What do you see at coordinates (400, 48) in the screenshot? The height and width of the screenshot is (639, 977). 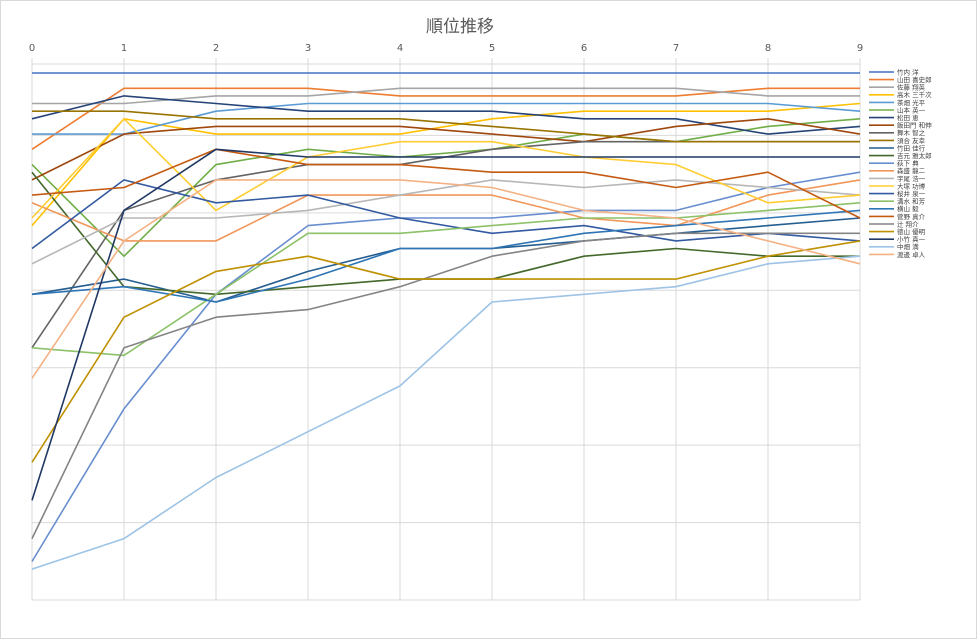 I see `x-tick-label: 4` at bounding box center [400, 48].